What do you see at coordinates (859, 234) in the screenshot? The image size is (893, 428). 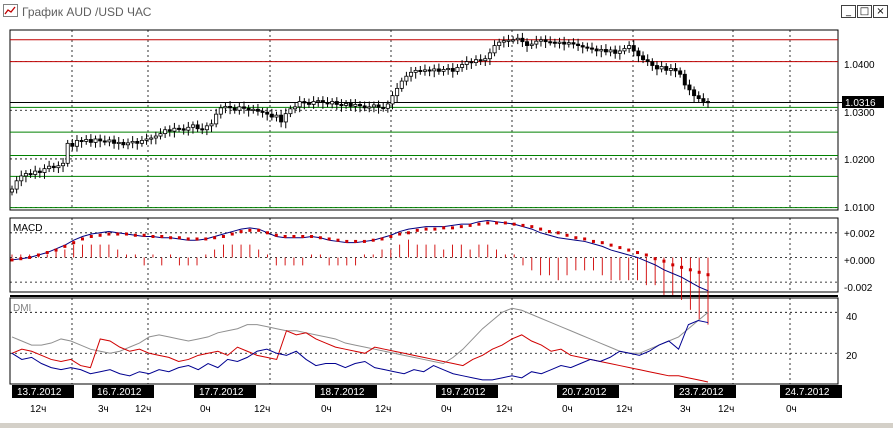 I see `macd-tick-label: +0.002` at bounding box center [859, 234].